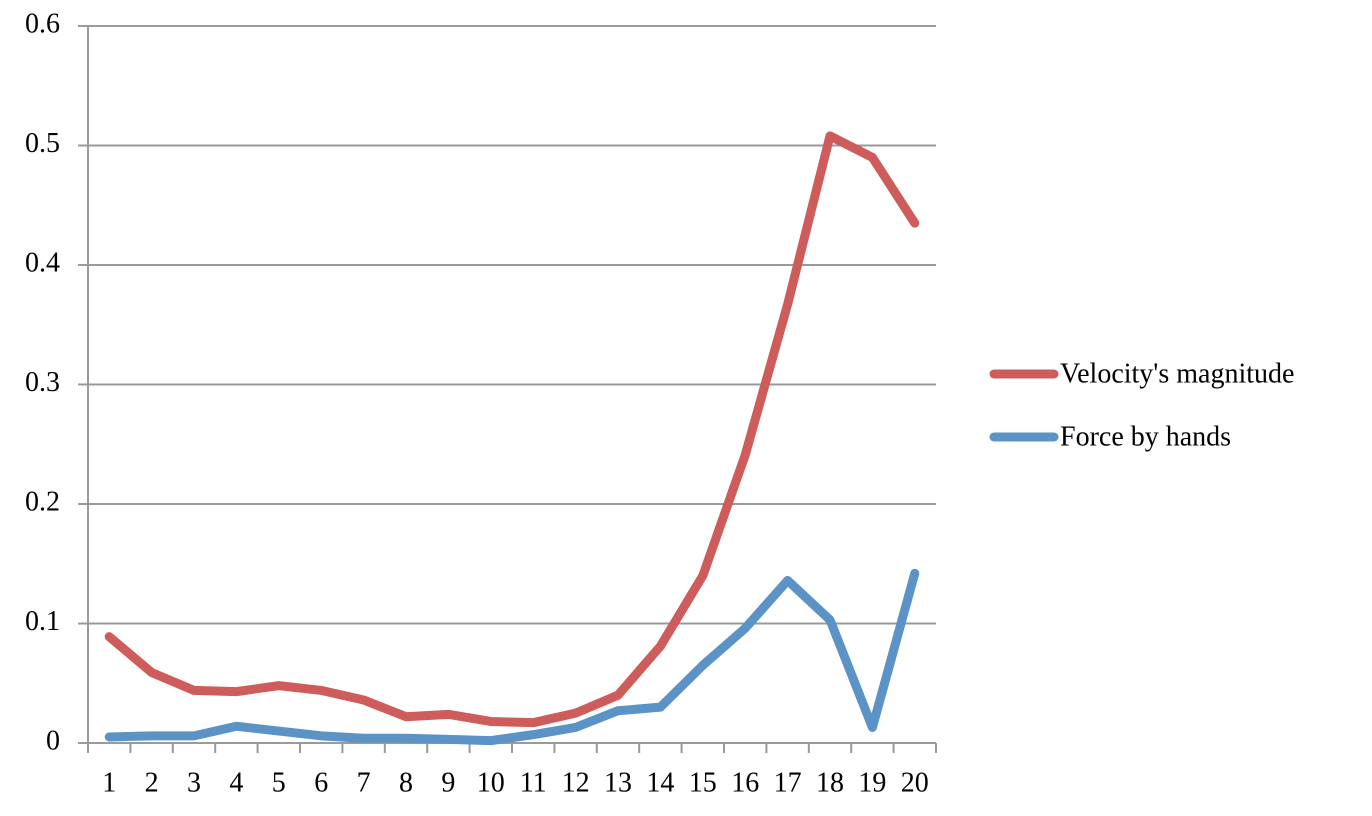 Image resolution: width=1372 pixels, height=816 pixels. Describe the element at coordinates (279, 782) in the screenshot. I see `x-tick-label: 5` at that location.